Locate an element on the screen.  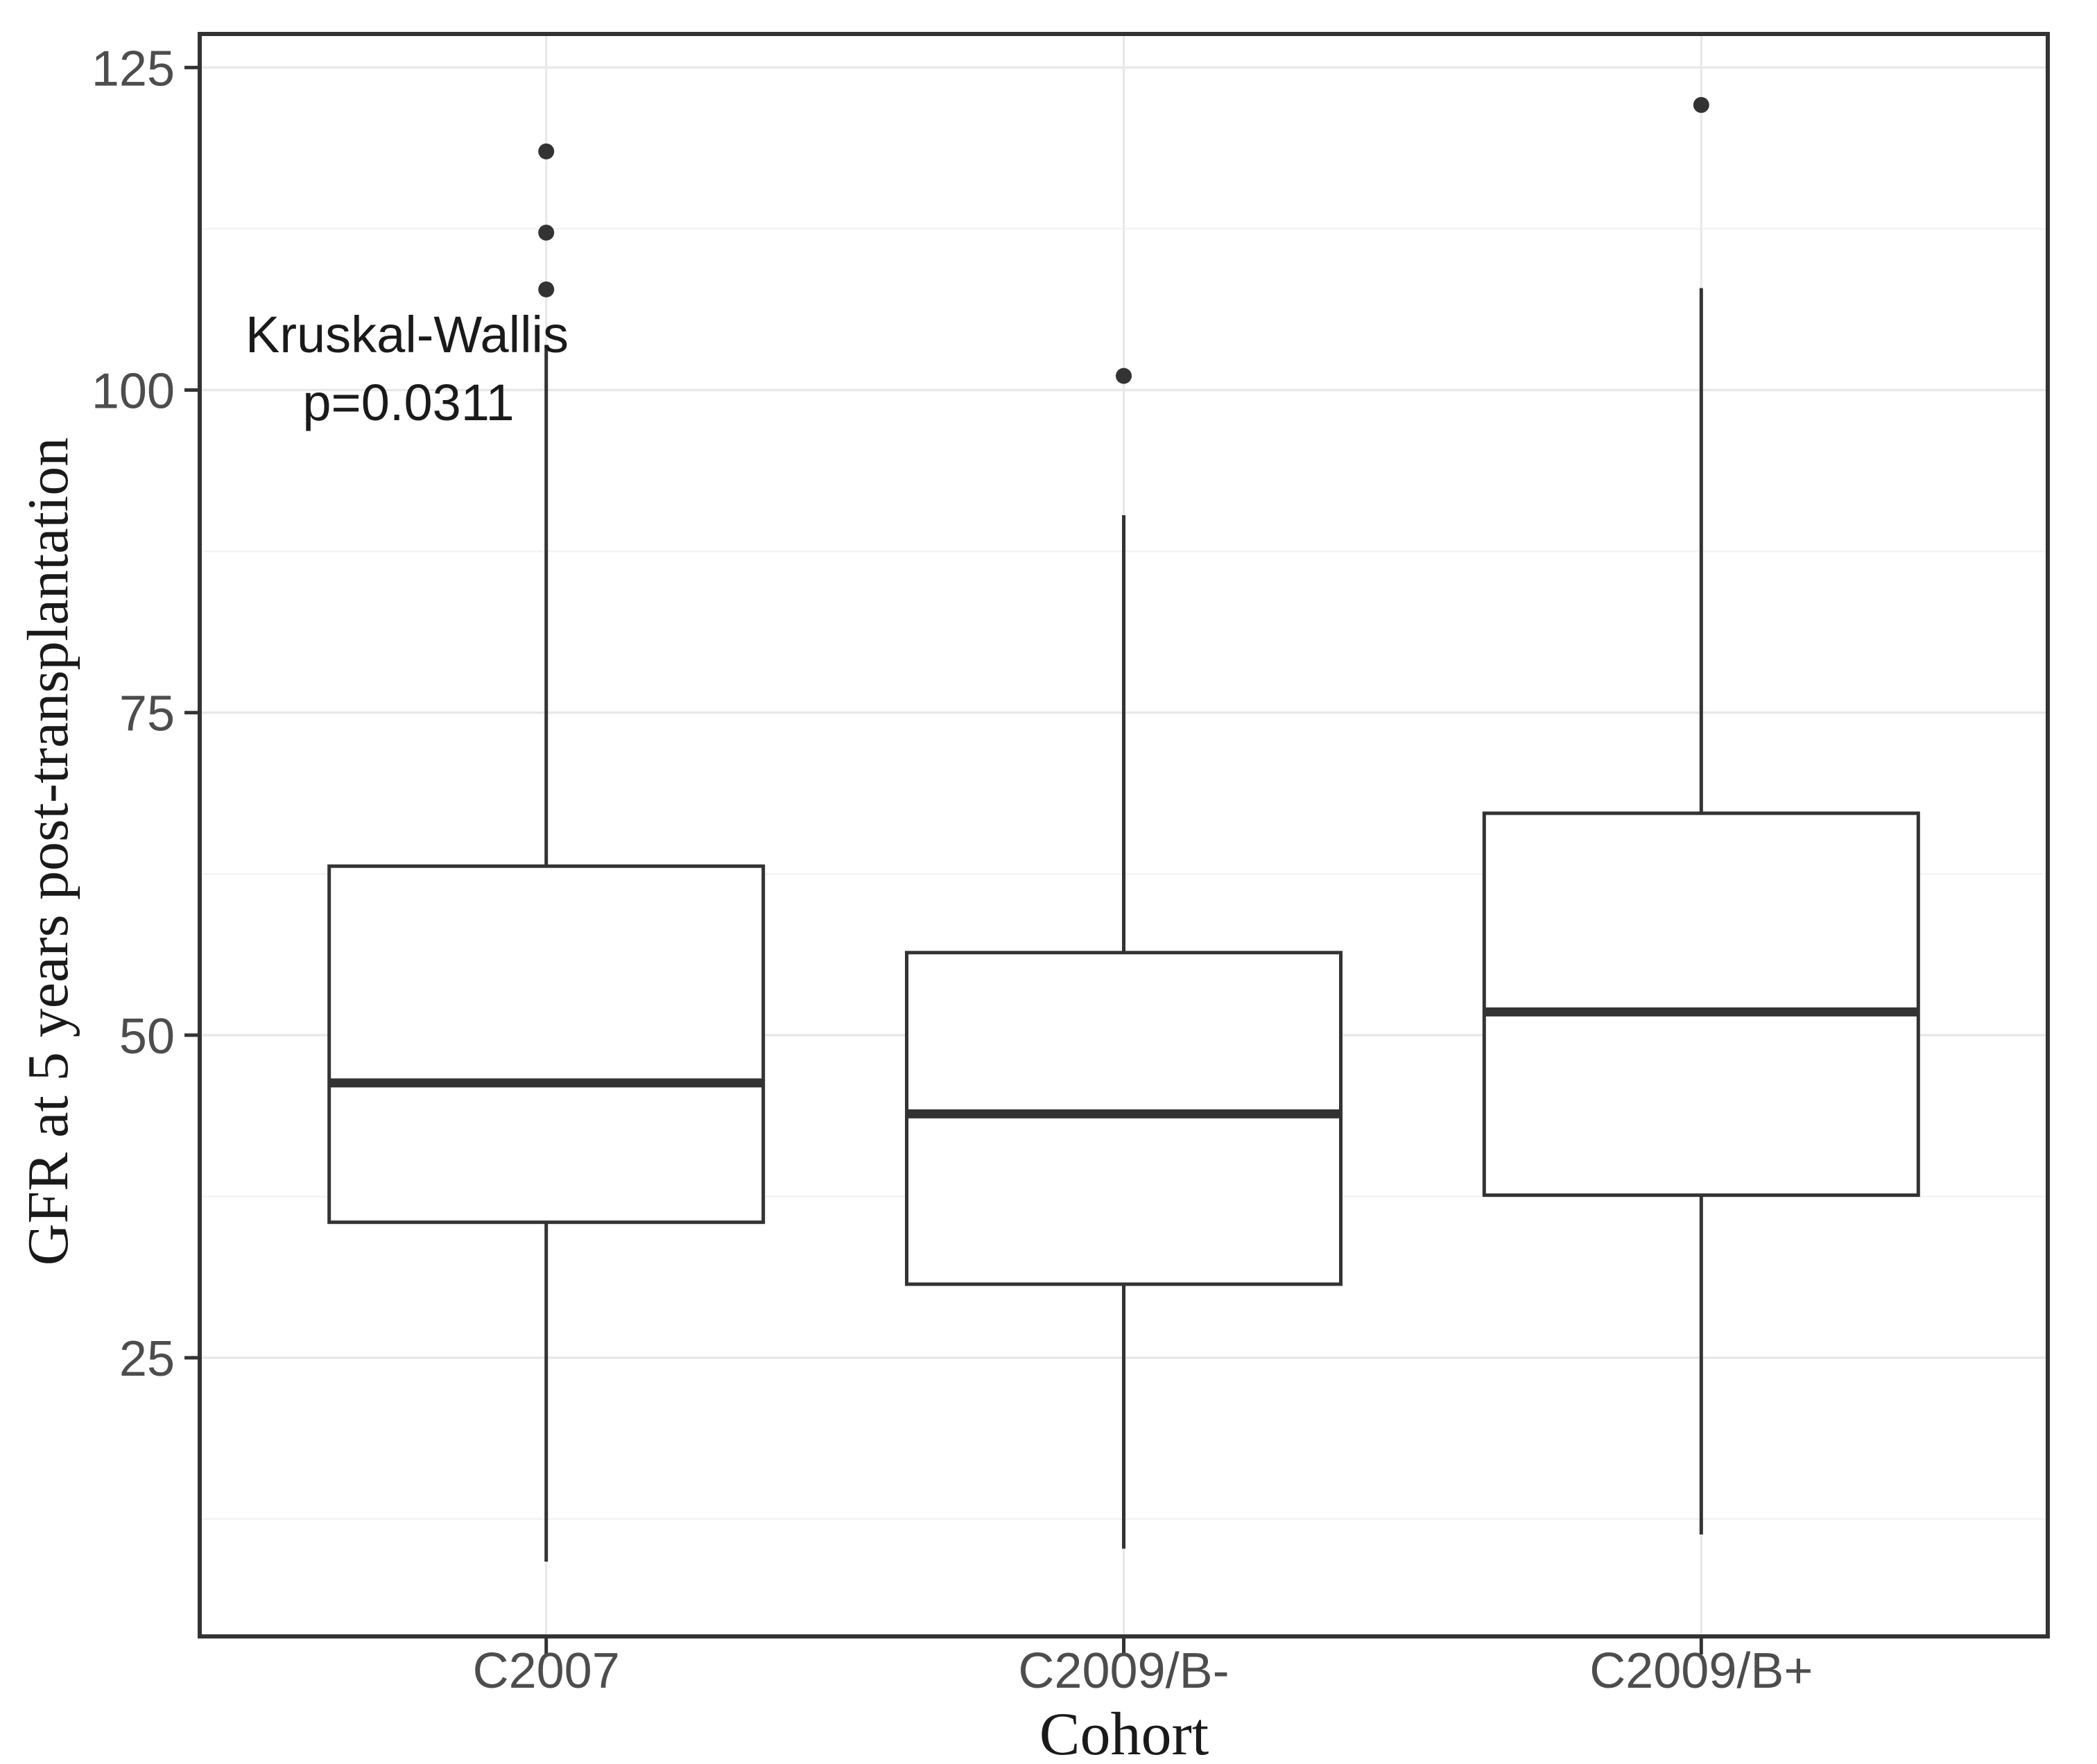
y-tick-label: 25 is located at coordinates (147, 1359).